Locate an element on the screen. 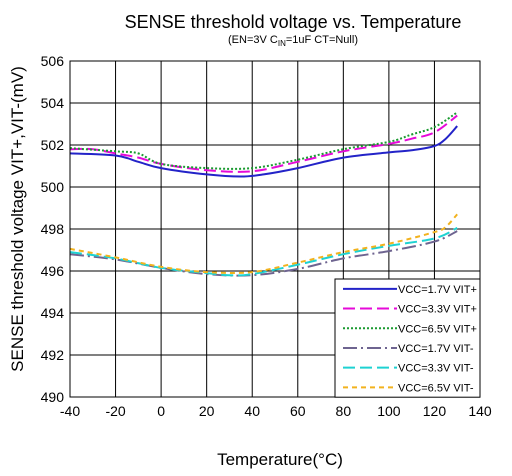 The width and height of the screenshot is (512, 476). legend-label-2: VCC=3.3V VIT+ is located at coordinates (437, 310).